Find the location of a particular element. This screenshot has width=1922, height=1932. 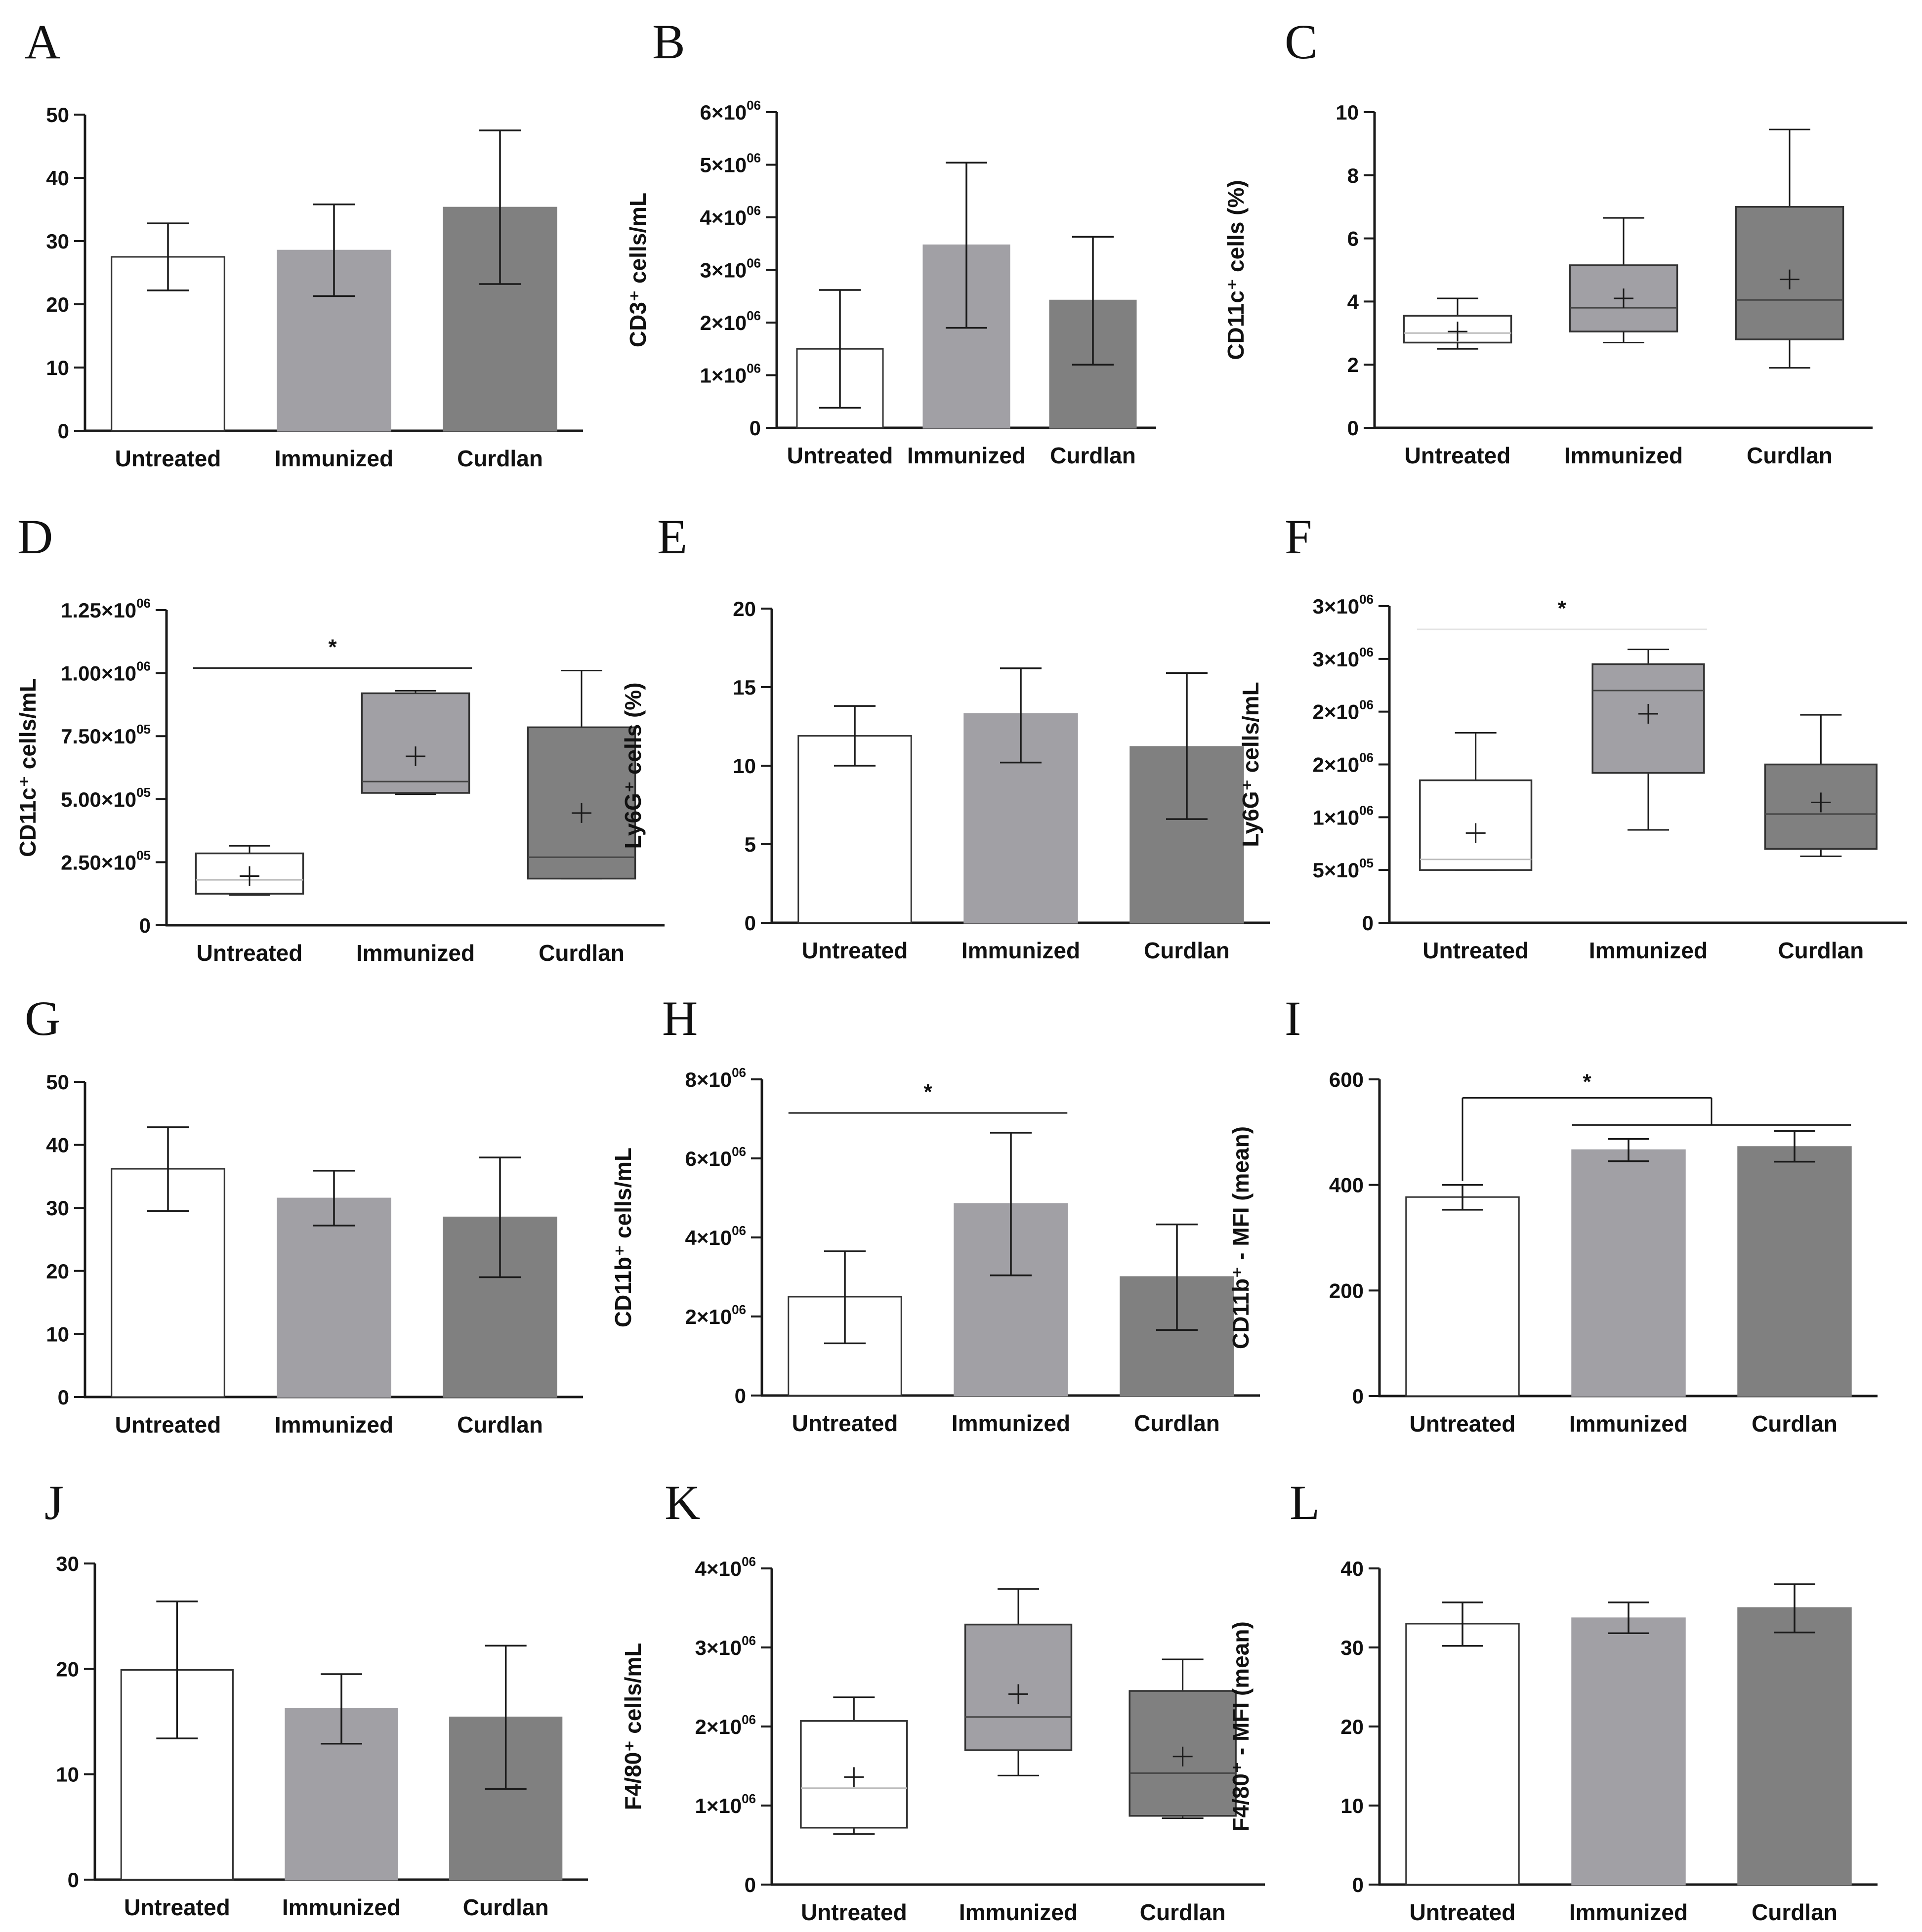

y-axis-label: CD11b⁺ - MFI (mean) is located at coordinates (1240, 1237).